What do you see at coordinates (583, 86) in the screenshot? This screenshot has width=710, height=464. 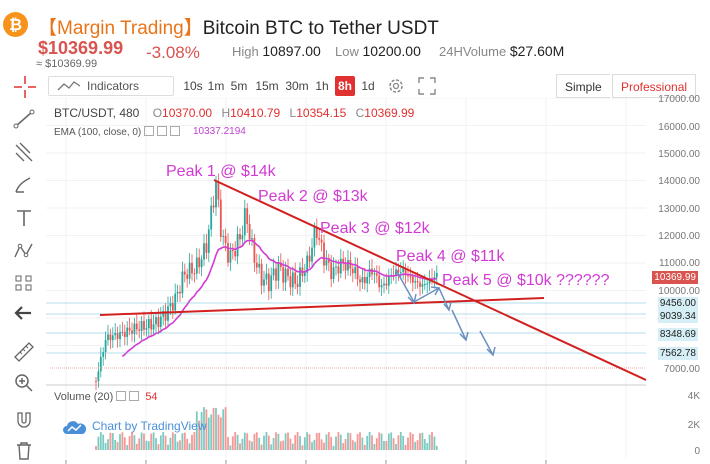 I see `simple-mode-button: Simple` at bounding box center [583, 86].